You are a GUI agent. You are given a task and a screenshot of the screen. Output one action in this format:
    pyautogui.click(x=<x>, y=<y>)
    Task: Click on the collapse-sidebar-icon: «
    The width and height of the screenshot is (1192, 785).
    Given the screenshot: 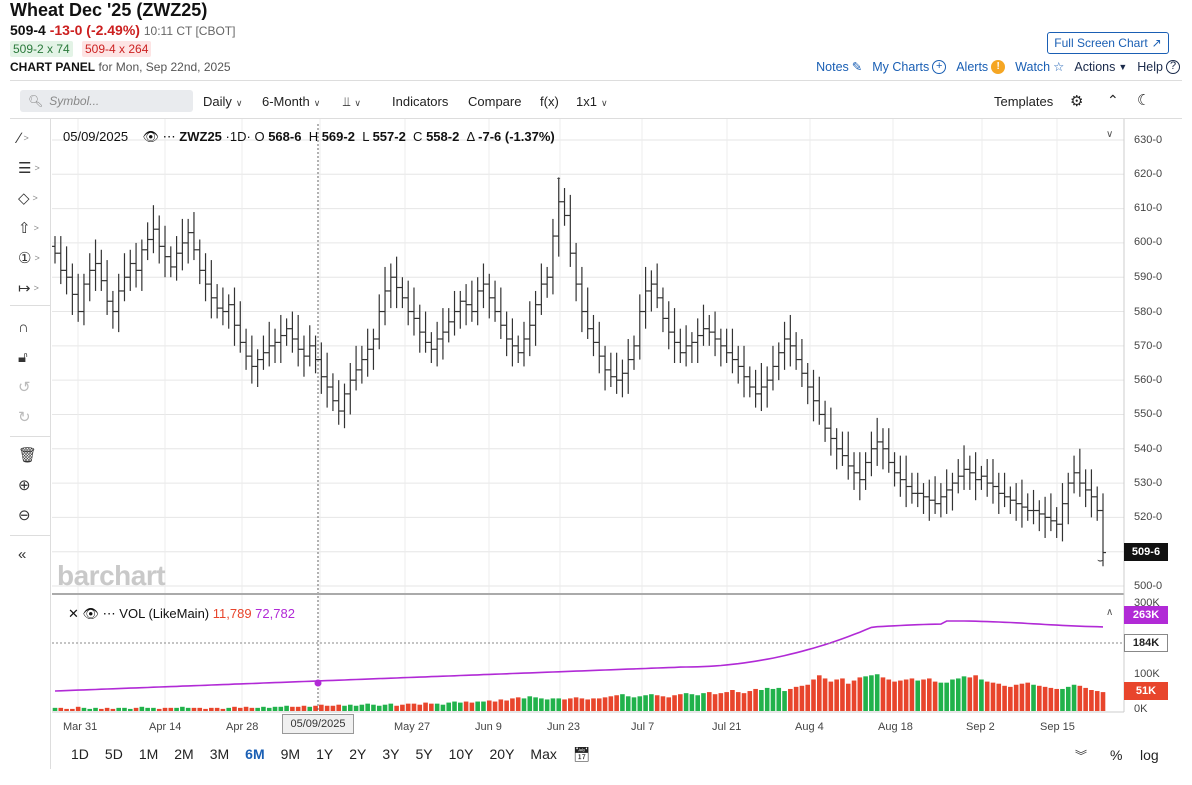 What is the action you would take?
    pyautogui.click(x=22, y=554)
    